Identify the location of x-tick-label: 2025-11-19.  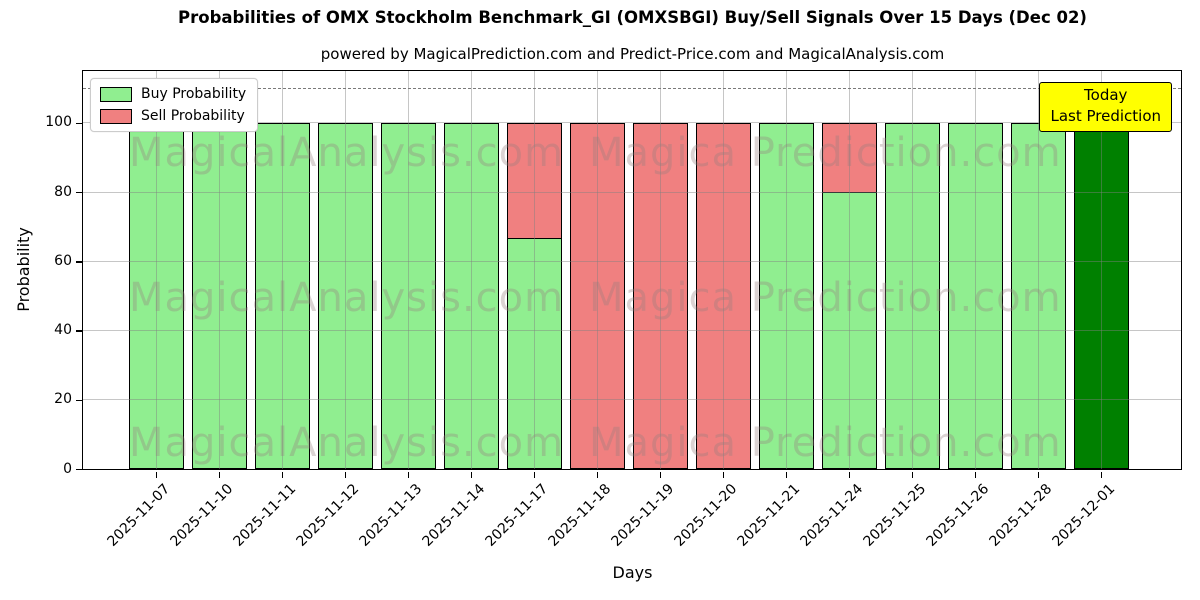
(642, 515).